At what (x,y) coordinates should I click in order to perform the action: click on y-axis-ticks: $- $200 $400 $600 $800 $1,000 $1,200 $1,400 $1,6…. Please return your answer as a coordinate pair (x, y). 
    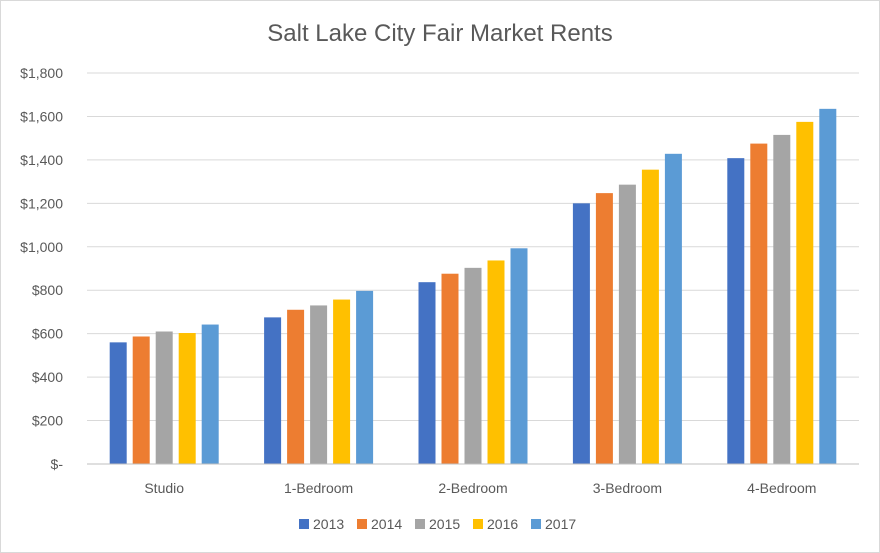
    Looking at the image, I should click on (41, 268).